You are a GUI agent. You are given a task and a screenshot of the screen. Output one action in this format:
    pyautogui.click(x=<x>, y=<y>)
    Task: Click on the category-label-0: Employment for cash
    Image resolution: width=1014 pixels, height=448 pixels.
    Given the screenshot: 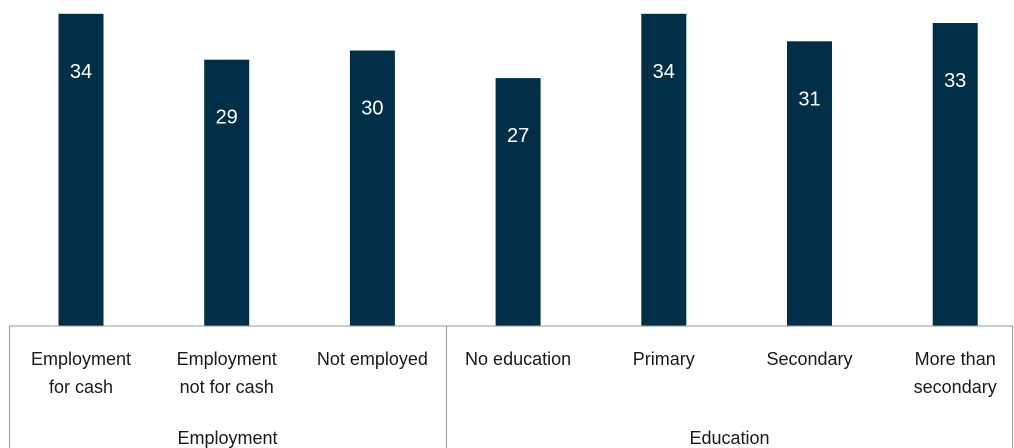 What is the action you would take?
    pyautogui.click(x=81, y=373)
    